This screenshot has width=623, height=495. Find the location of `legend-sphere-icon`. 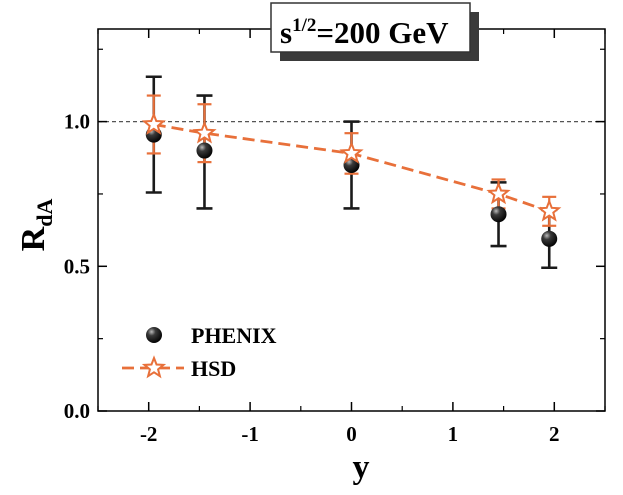

legend-sphere-icon is located at coordinates (154, 335).